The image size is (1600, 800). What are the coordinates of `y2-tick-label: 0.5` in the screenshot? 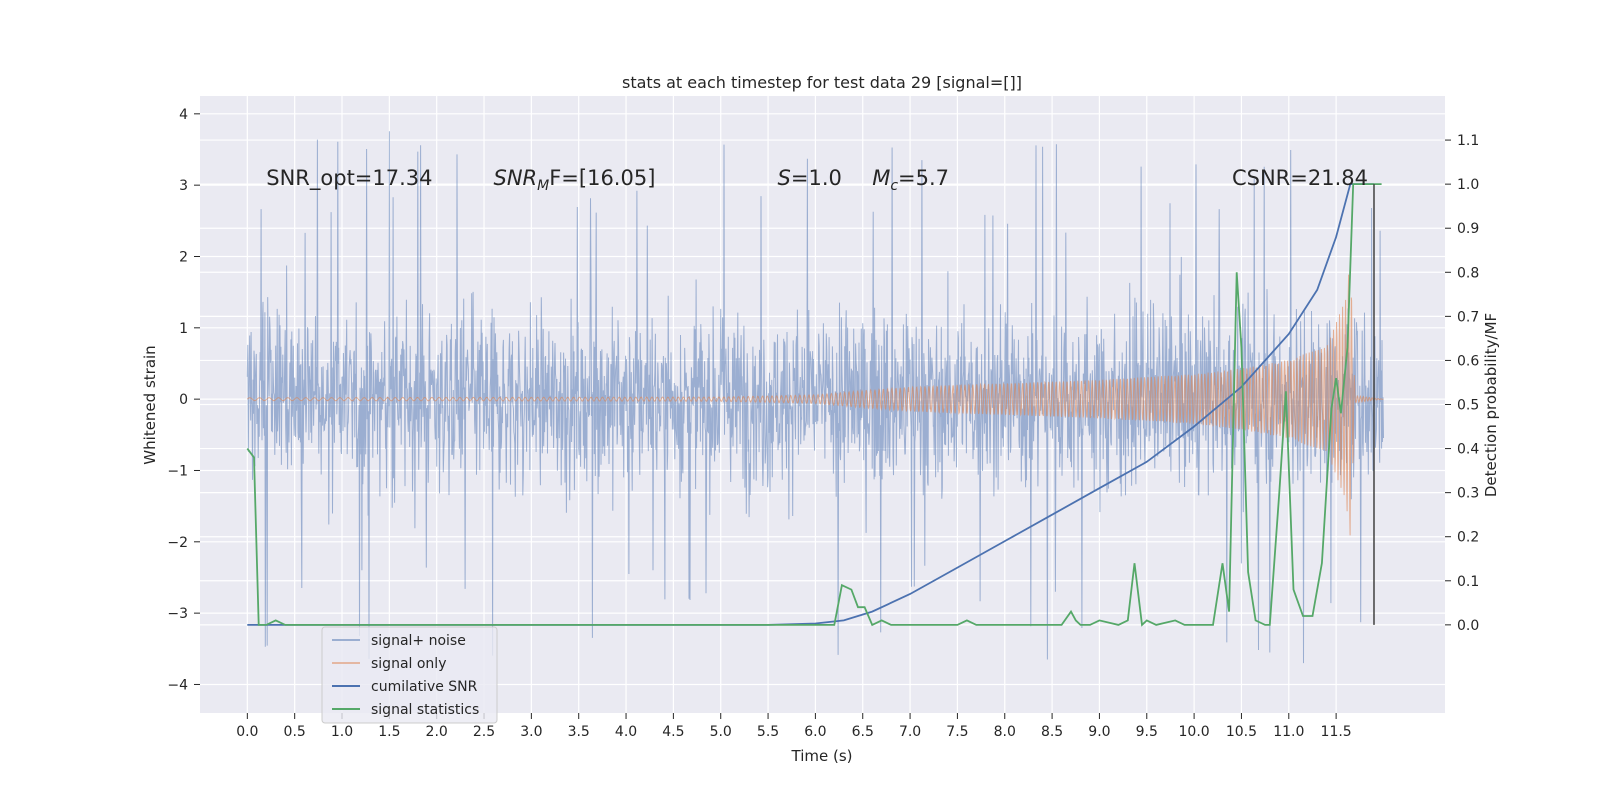 It's located at (1468, 406).